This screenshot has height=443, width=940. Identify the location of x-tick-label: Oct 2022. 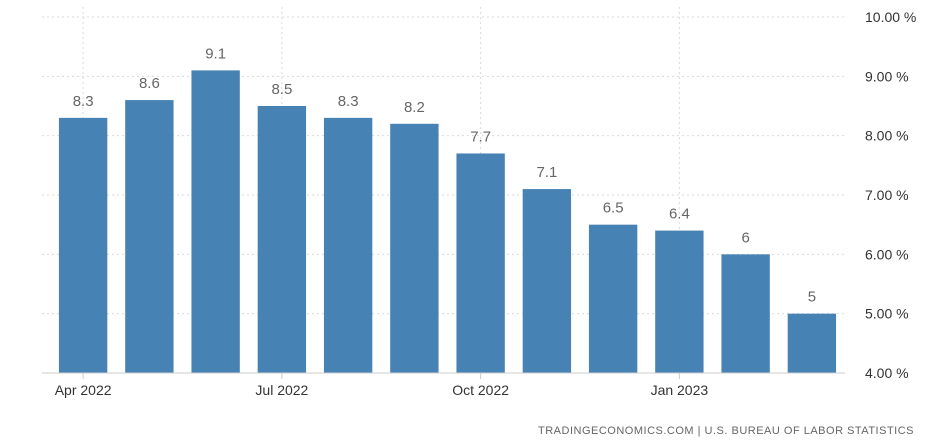
(480, 390).